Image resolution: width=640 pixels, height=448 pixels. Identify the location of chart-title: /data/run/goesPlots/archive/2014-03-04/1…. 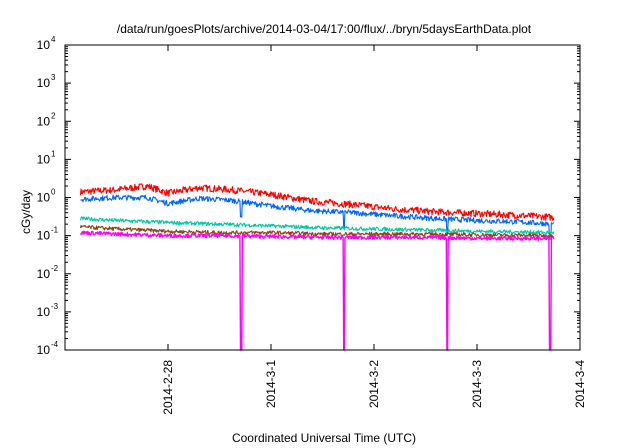
(324, 29).